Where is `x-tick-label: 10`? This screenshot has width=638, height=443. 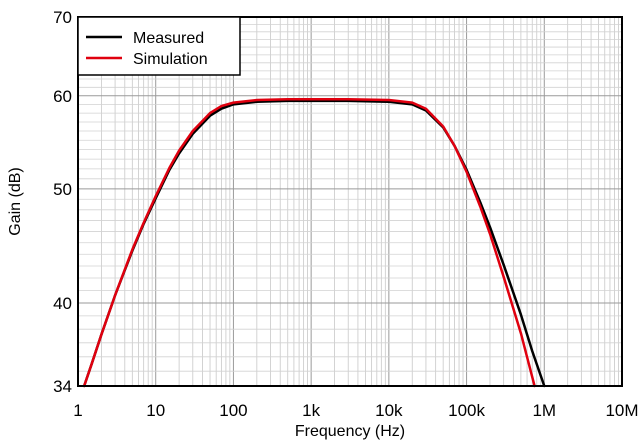
x-tick-label: 10 is located at coordinates (155, 410).